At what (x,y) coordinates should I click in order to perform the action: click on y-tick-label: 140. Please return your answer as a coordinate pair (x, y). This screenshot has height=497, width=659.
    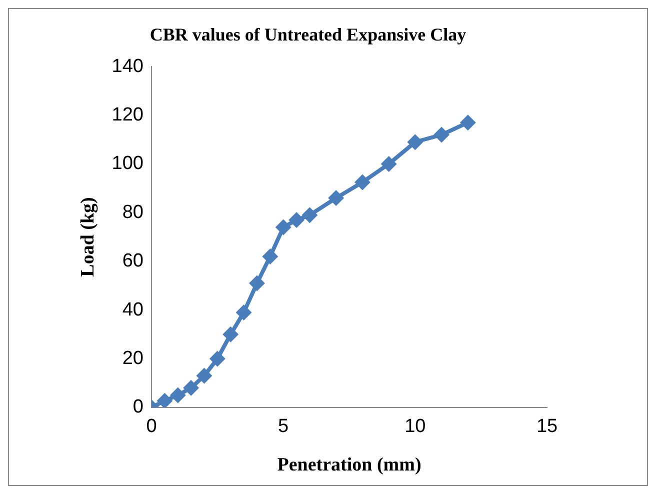
    Looking at the image, I should click on (128, 66).